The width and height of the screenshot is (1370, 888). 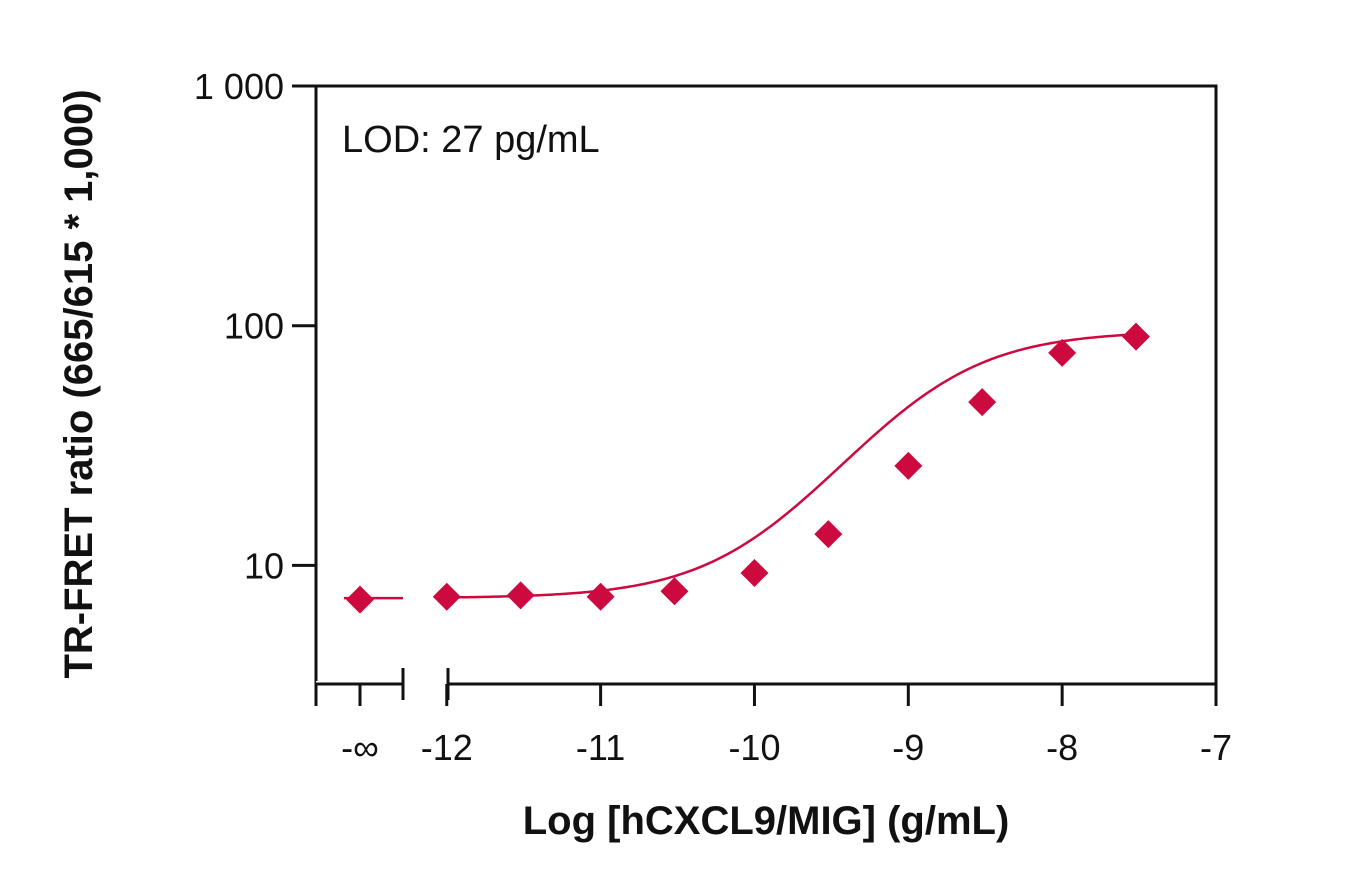 I want to click on x-tick-label: -12, so click(x=447, y=747).